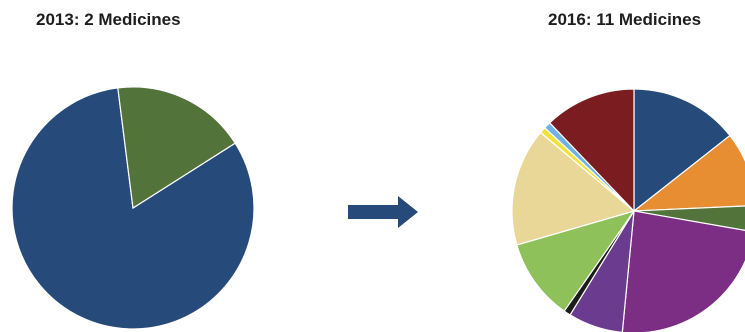  I want to click on chart-title-2016: 2016: 11 Medicines, so click(625, 19).